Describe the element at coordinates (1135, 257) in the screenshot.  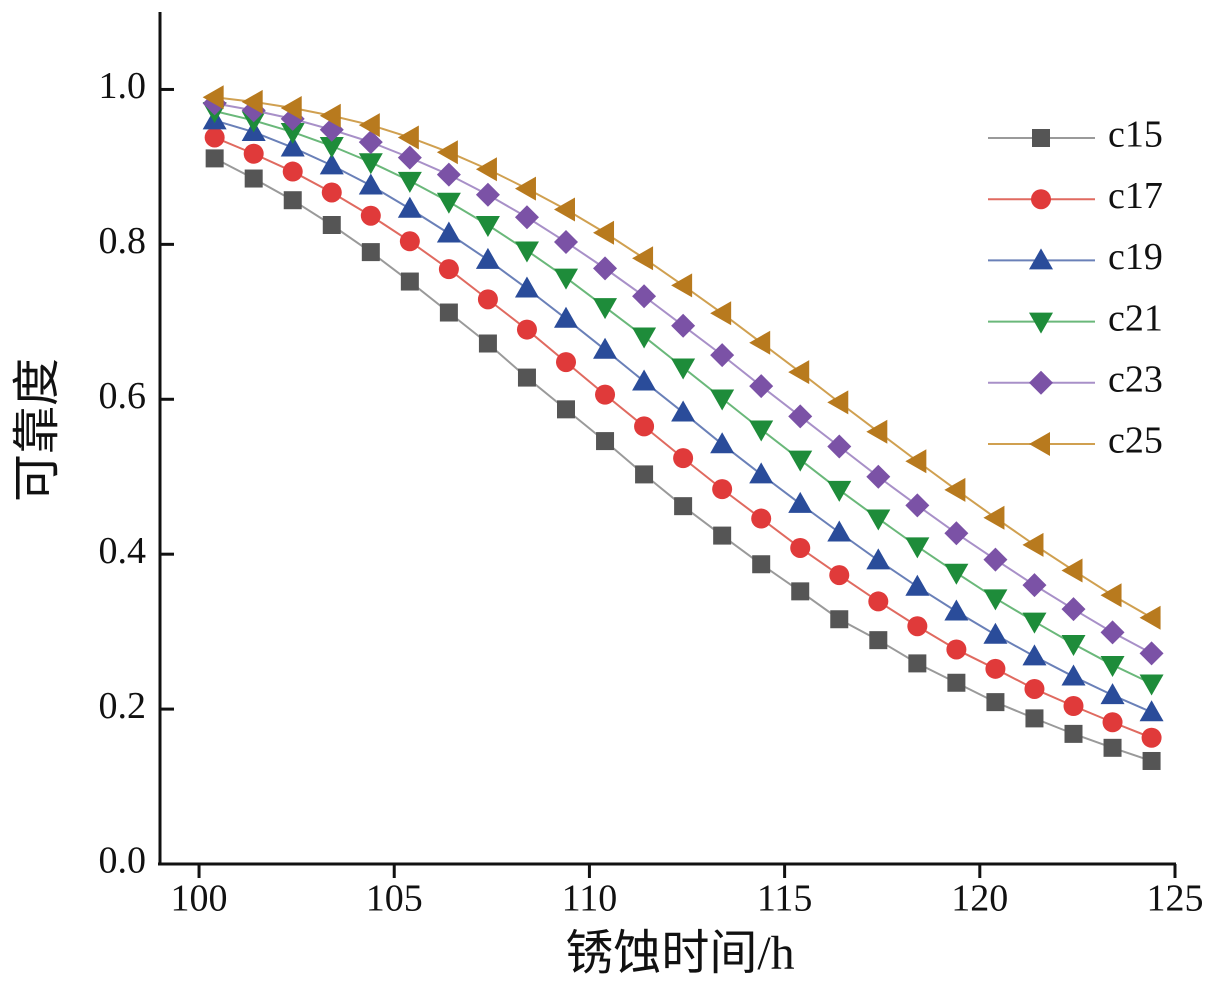
I see `legend-label: c19` at that location.